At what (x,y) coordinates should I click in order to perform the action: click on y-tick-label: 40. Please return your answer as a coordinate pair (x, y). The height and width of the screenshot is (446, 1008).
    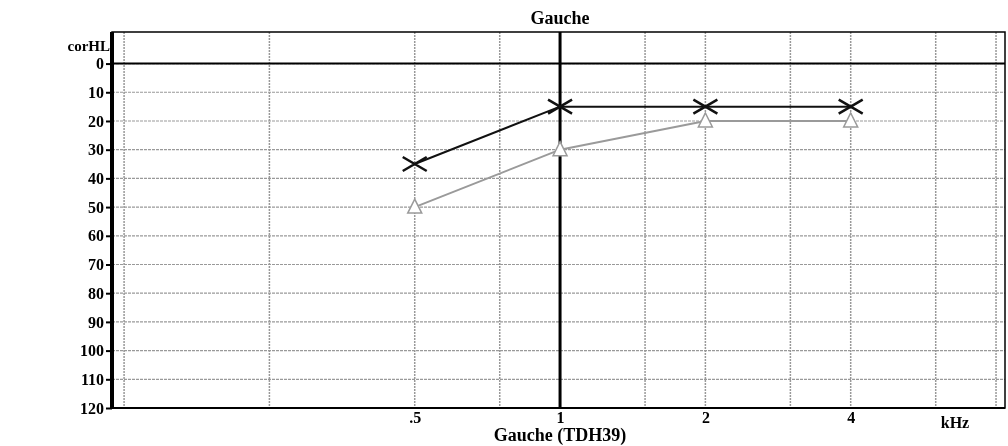
    Looking at the image, I should click on (96, 178).